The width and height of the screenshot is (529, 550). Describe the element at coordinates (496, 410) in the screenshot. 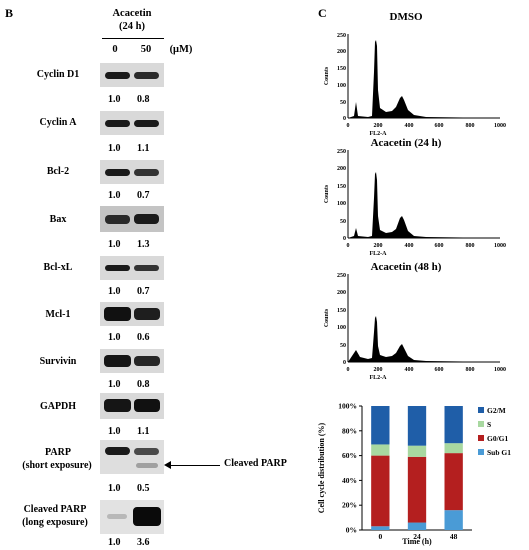

I see `legend-label: G2/M` at that location.